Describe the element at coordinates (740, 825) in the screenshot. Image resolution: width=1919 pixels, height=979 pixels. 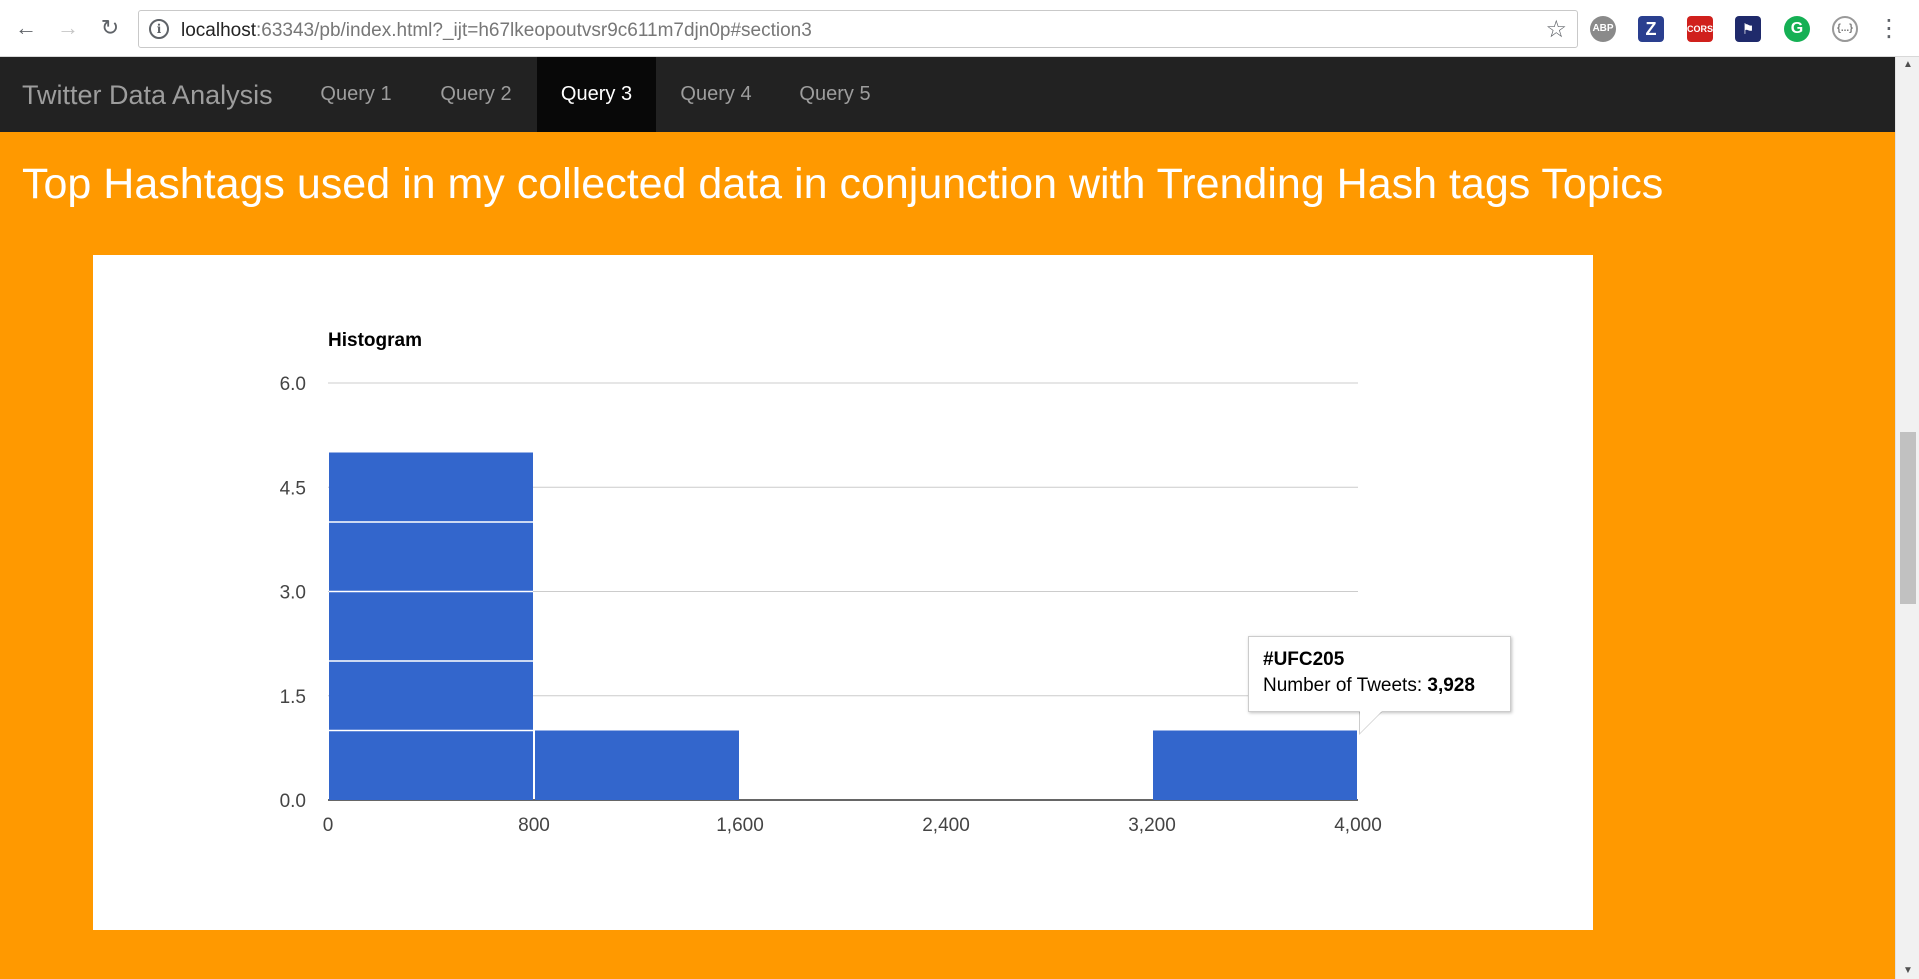
I see `x-tick-label: 1,600` at that location.